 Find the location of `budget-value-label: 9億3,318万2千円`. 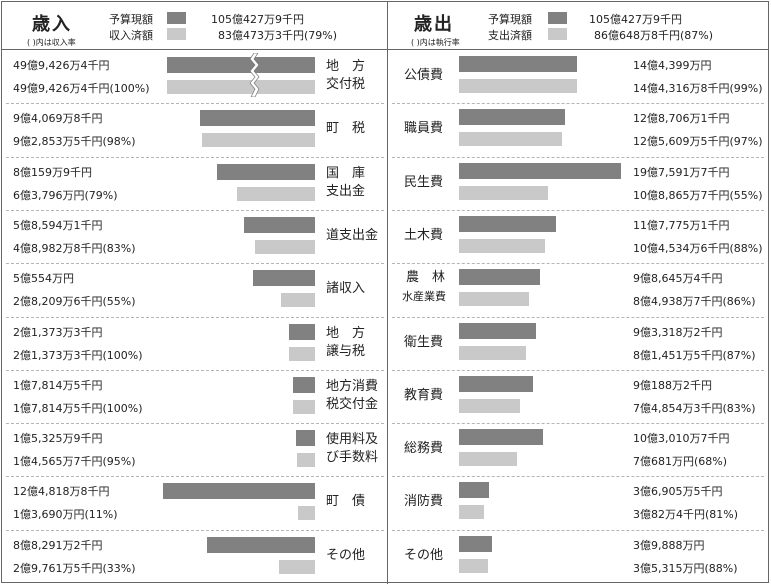

budget-value-label: 9億3,318万2千円 is located at coordinates (678, 332).